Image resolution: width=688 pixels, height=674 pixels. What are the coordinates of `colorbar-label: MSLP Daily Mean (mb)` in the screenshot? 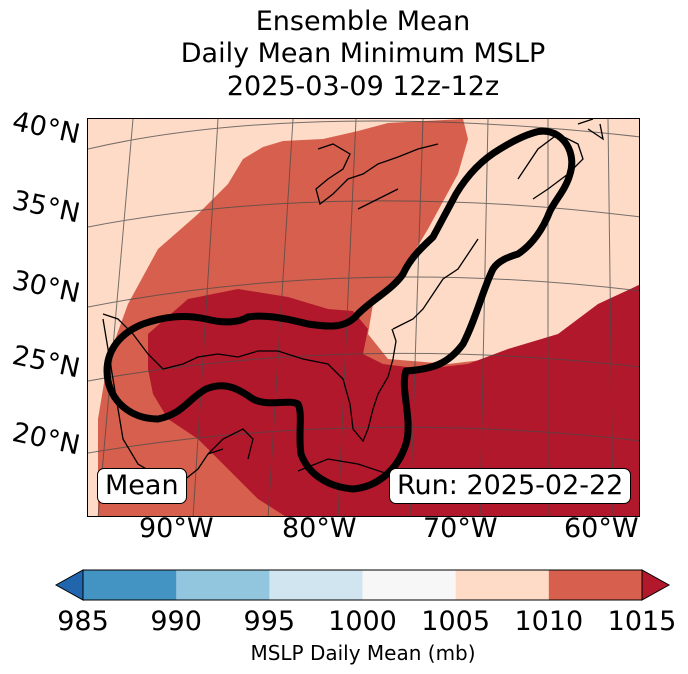 It's located at (363, 653).